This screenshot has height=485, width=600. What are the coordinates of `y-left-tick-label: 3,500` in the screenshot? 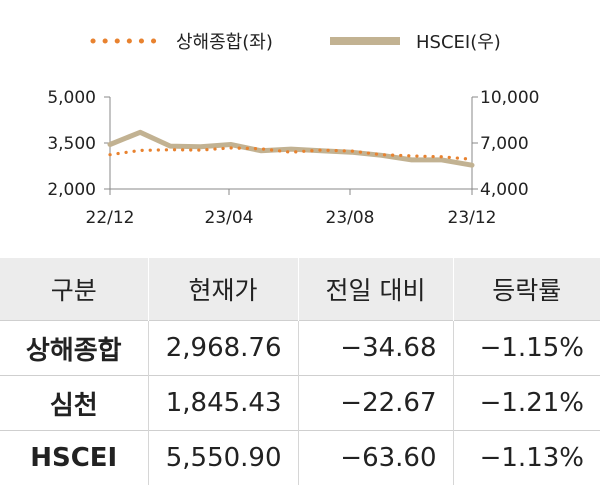 It's located at (71, 144).